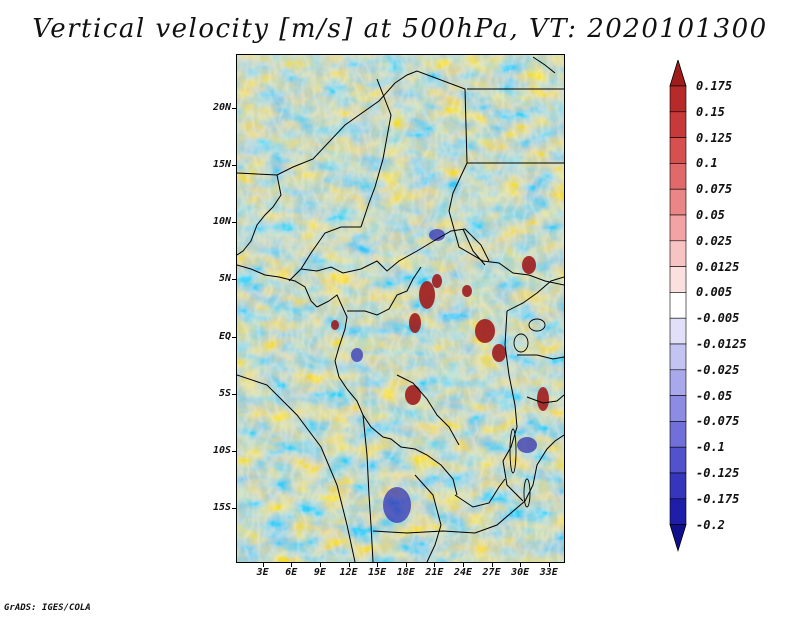  What do you see at coordinates (348, 572) in the screenshot?
I see `longitude-label: 12E` at bounding box center [348, 572].